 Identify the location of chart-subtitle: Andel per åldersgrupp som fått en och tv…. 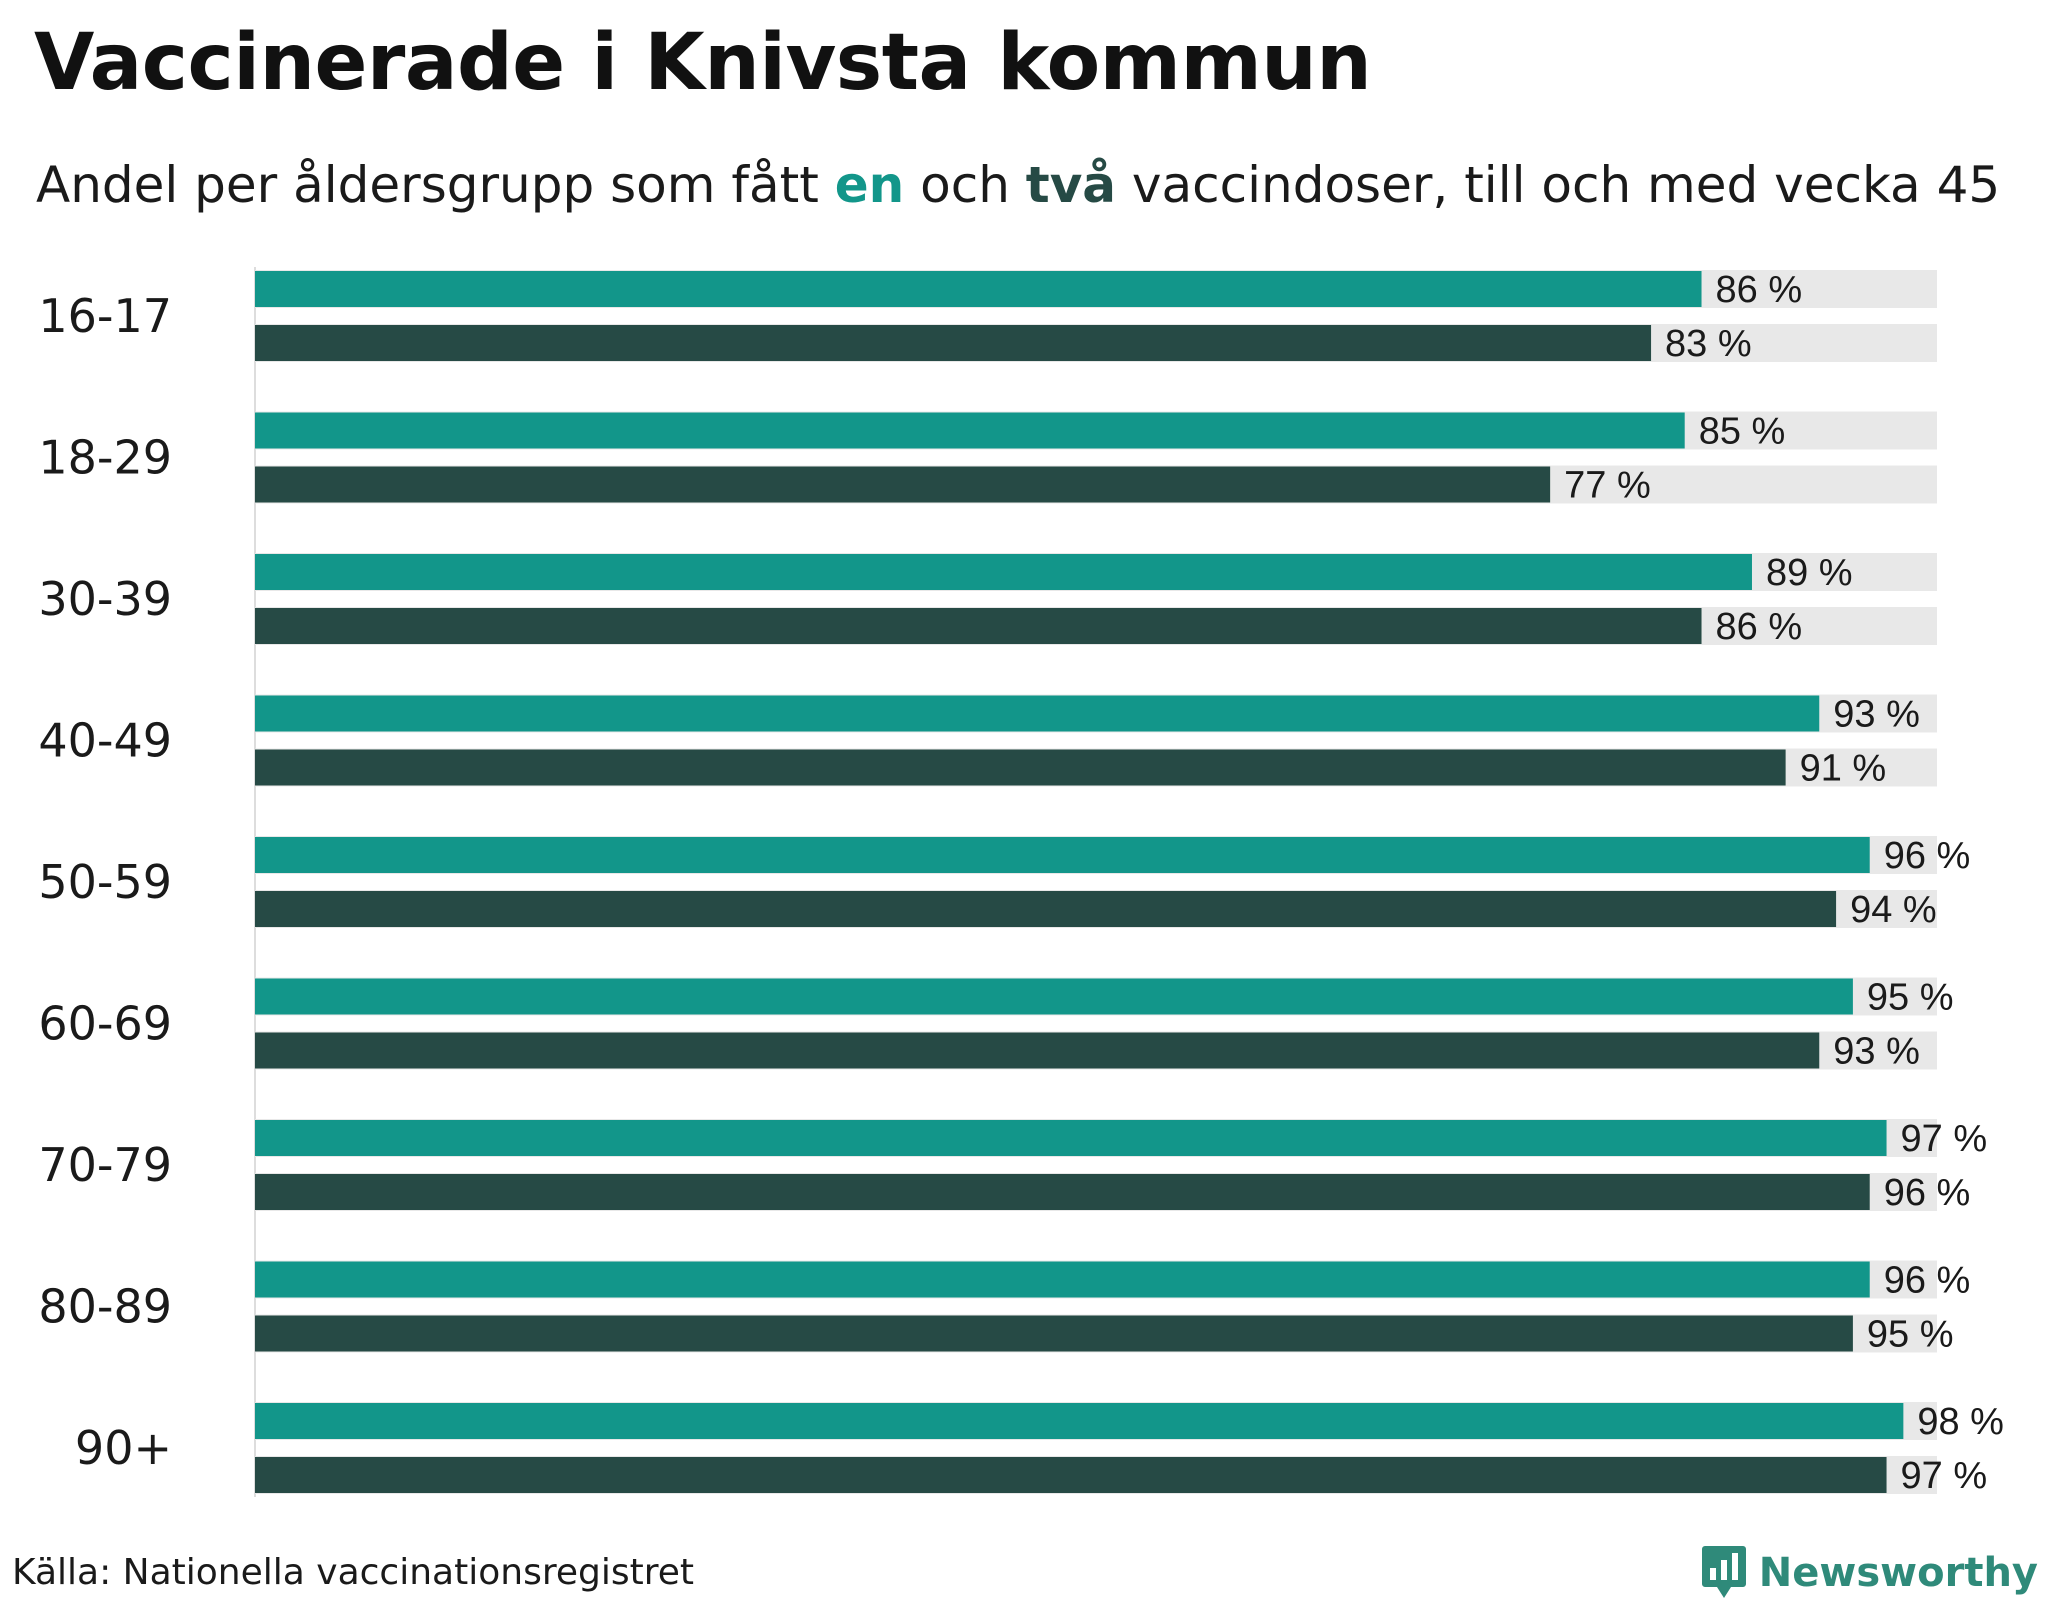
(1018, 185).